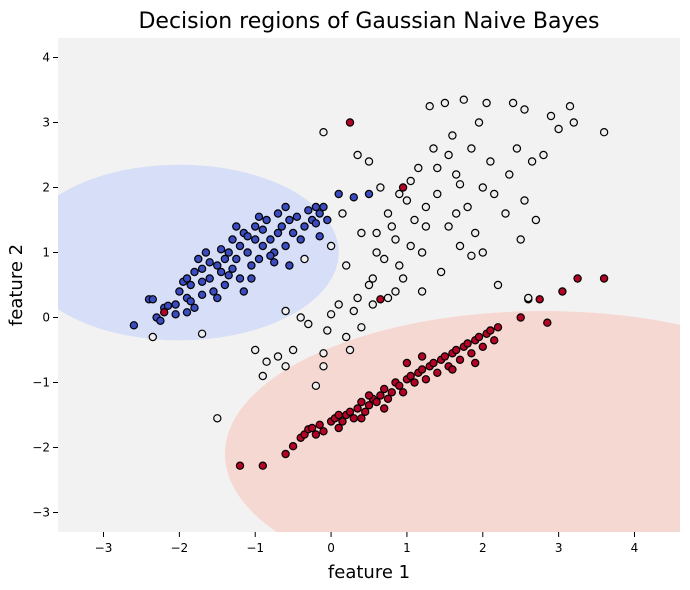 The width and height of the screenshot is (690, 590). Describe the element at coordinates (16, 285) in the screenshot. I see `y-axis-label: feature 2` at that location.